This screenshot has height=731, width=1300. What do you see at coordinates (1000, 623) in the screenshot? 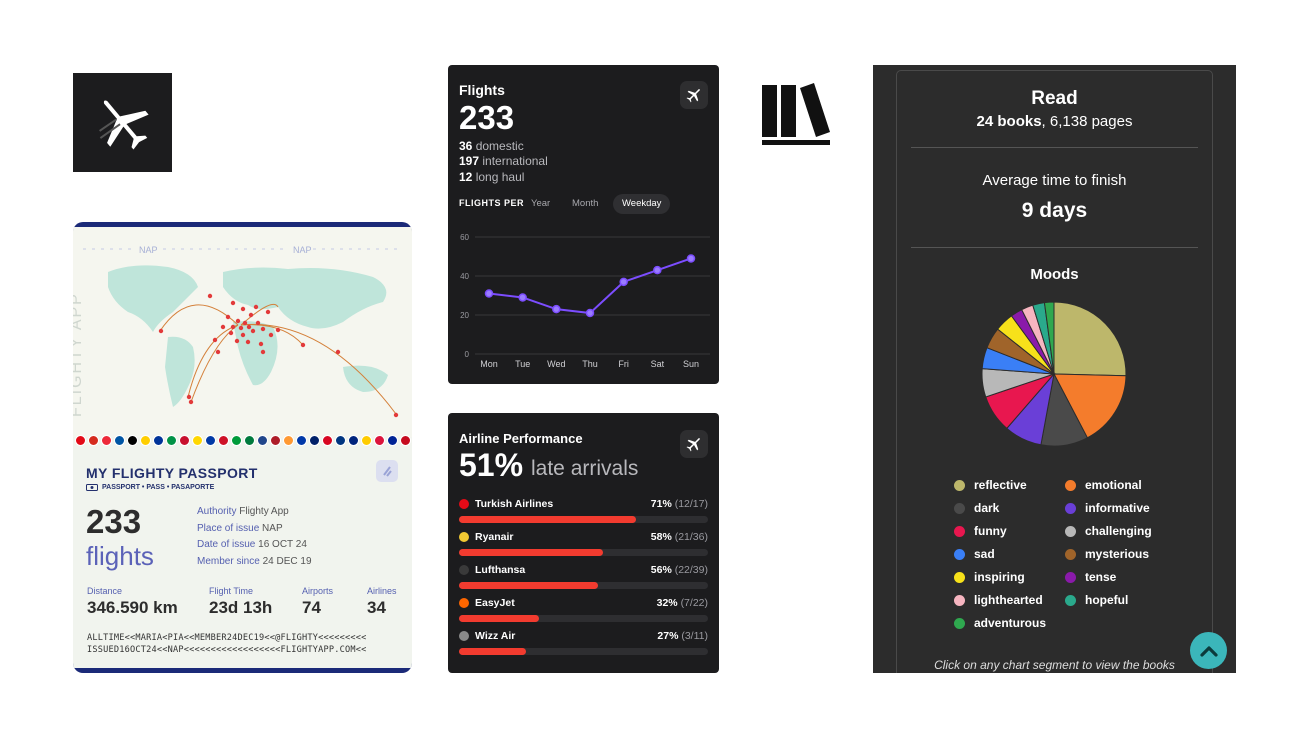
I see `legend-item-adventurous: adventurous` at bounding box center [1000, 623].